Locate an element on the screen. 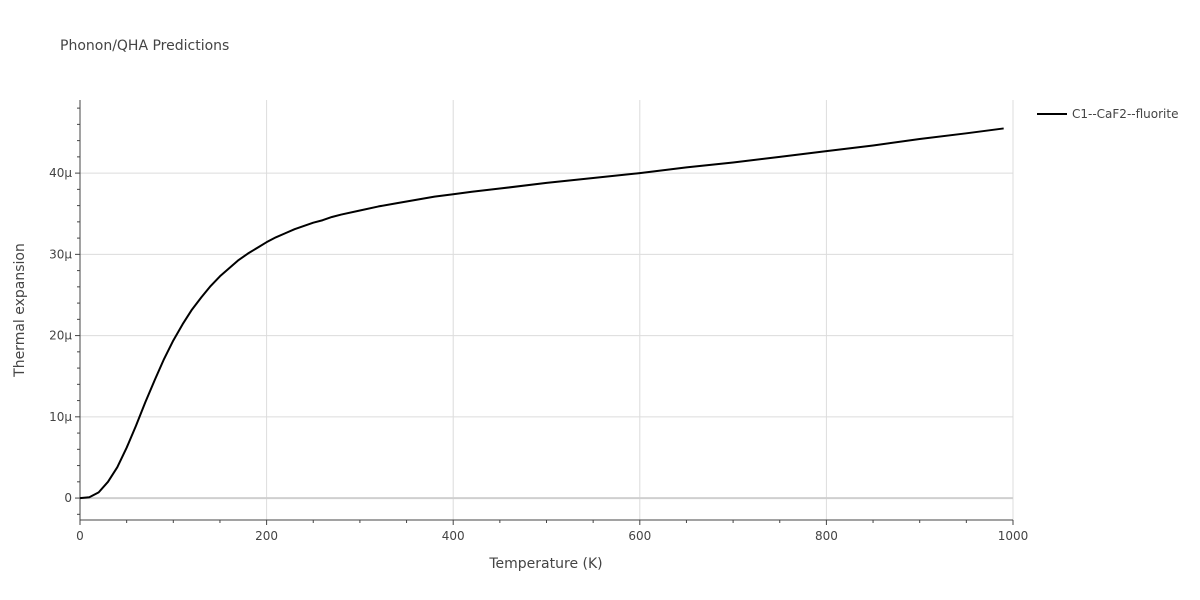 This screenshot has width=1200, height=600. x-tick-label: 0 is located at coordinates (80, 536).